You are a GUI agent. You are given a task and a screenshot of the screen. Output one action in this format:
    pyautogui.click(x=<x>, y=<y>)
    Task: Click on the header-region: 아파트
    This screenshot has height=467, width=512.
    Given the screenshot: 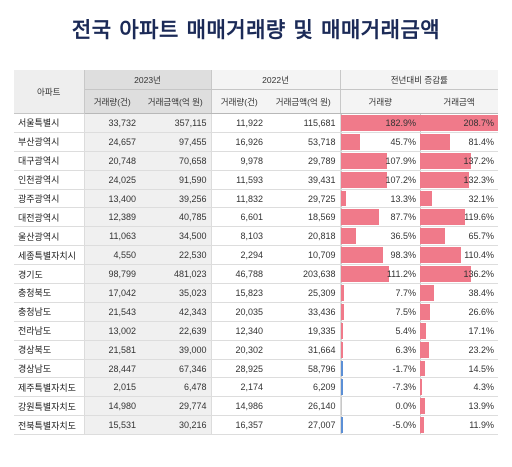 What is the action you would take?
    pyautogui.click(x=49, y=92)
    